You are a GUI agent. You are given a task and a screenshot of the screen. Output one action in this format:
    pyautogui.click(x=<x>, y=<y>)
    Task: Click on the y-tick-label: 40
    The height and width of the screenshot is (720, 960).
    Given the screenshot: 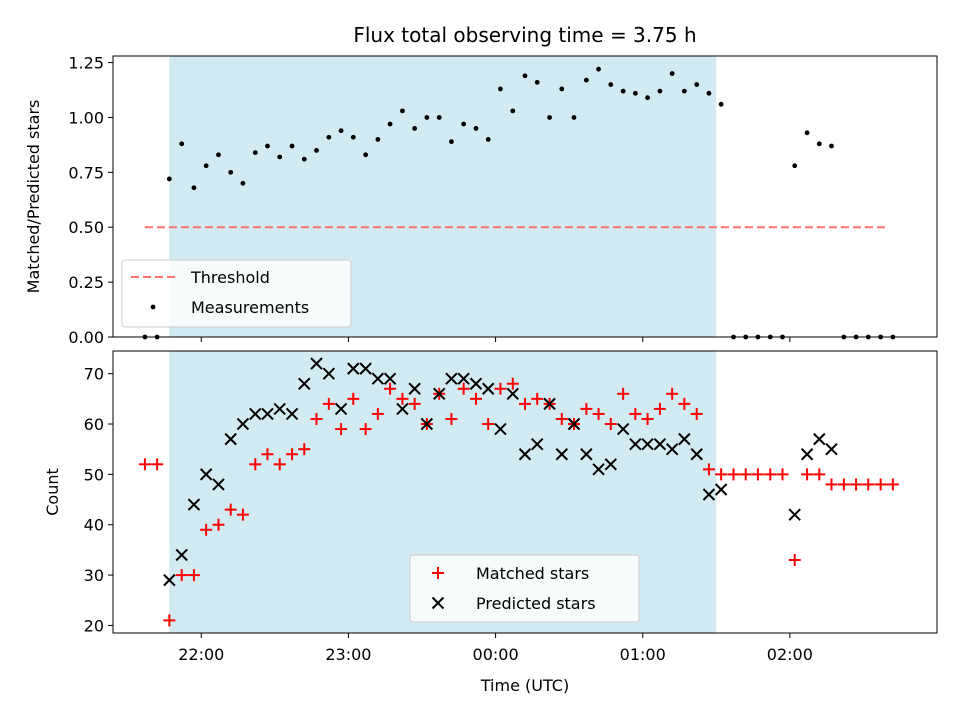 What is the action you would take?
    pyautogui.click(x=94, y=525)
    